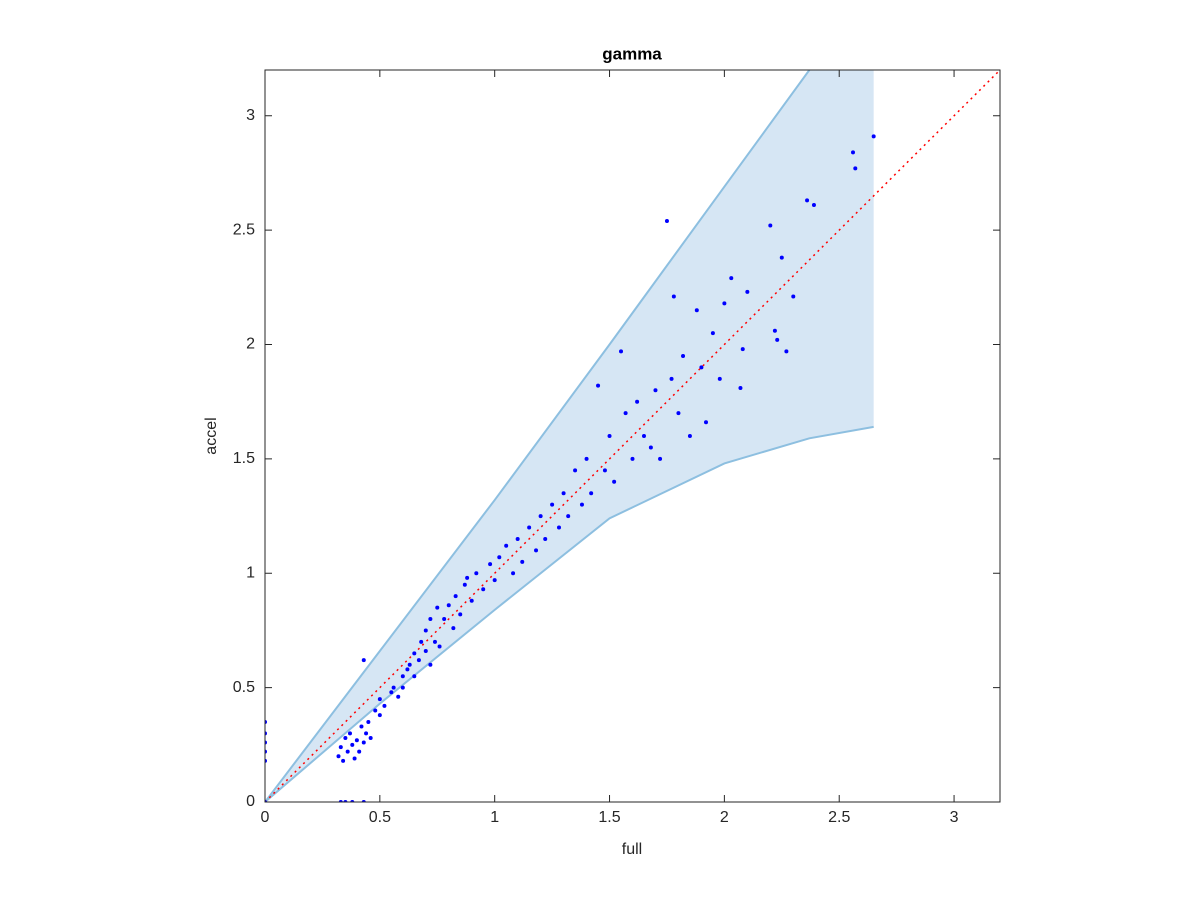 The image size is (1200, 900). What do you see at coordinates (609, 817) in the screenshot?
I see `x-tick-label: 1.5` at bounding box center [609, 817].